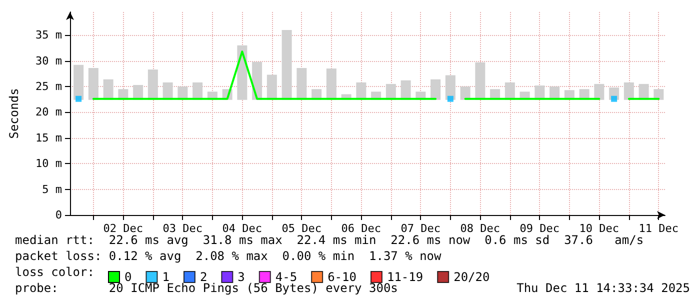 The width and height of the screenshot is (697, 297). What do you see at coordinates (480, 228) in the screenshot?
I see `x-tick-label: 08 Dec` at bounding box center [480, 228].